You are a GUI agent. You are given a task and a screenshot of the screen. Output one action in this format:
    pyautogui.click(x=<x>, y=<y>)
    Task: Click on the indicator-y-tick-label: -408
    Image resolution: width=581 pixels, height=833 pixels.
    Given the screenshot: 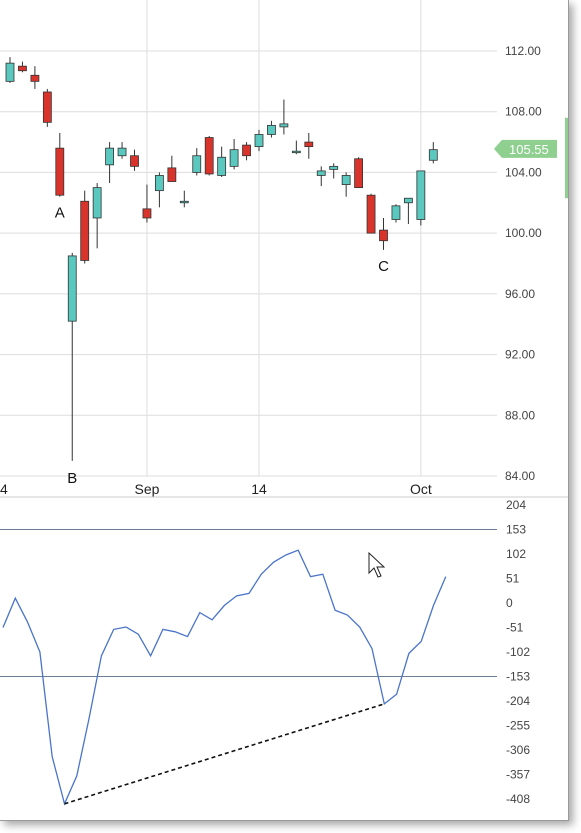 What is the action you would take?
    pyautogui.click(x=518, y=799)
    